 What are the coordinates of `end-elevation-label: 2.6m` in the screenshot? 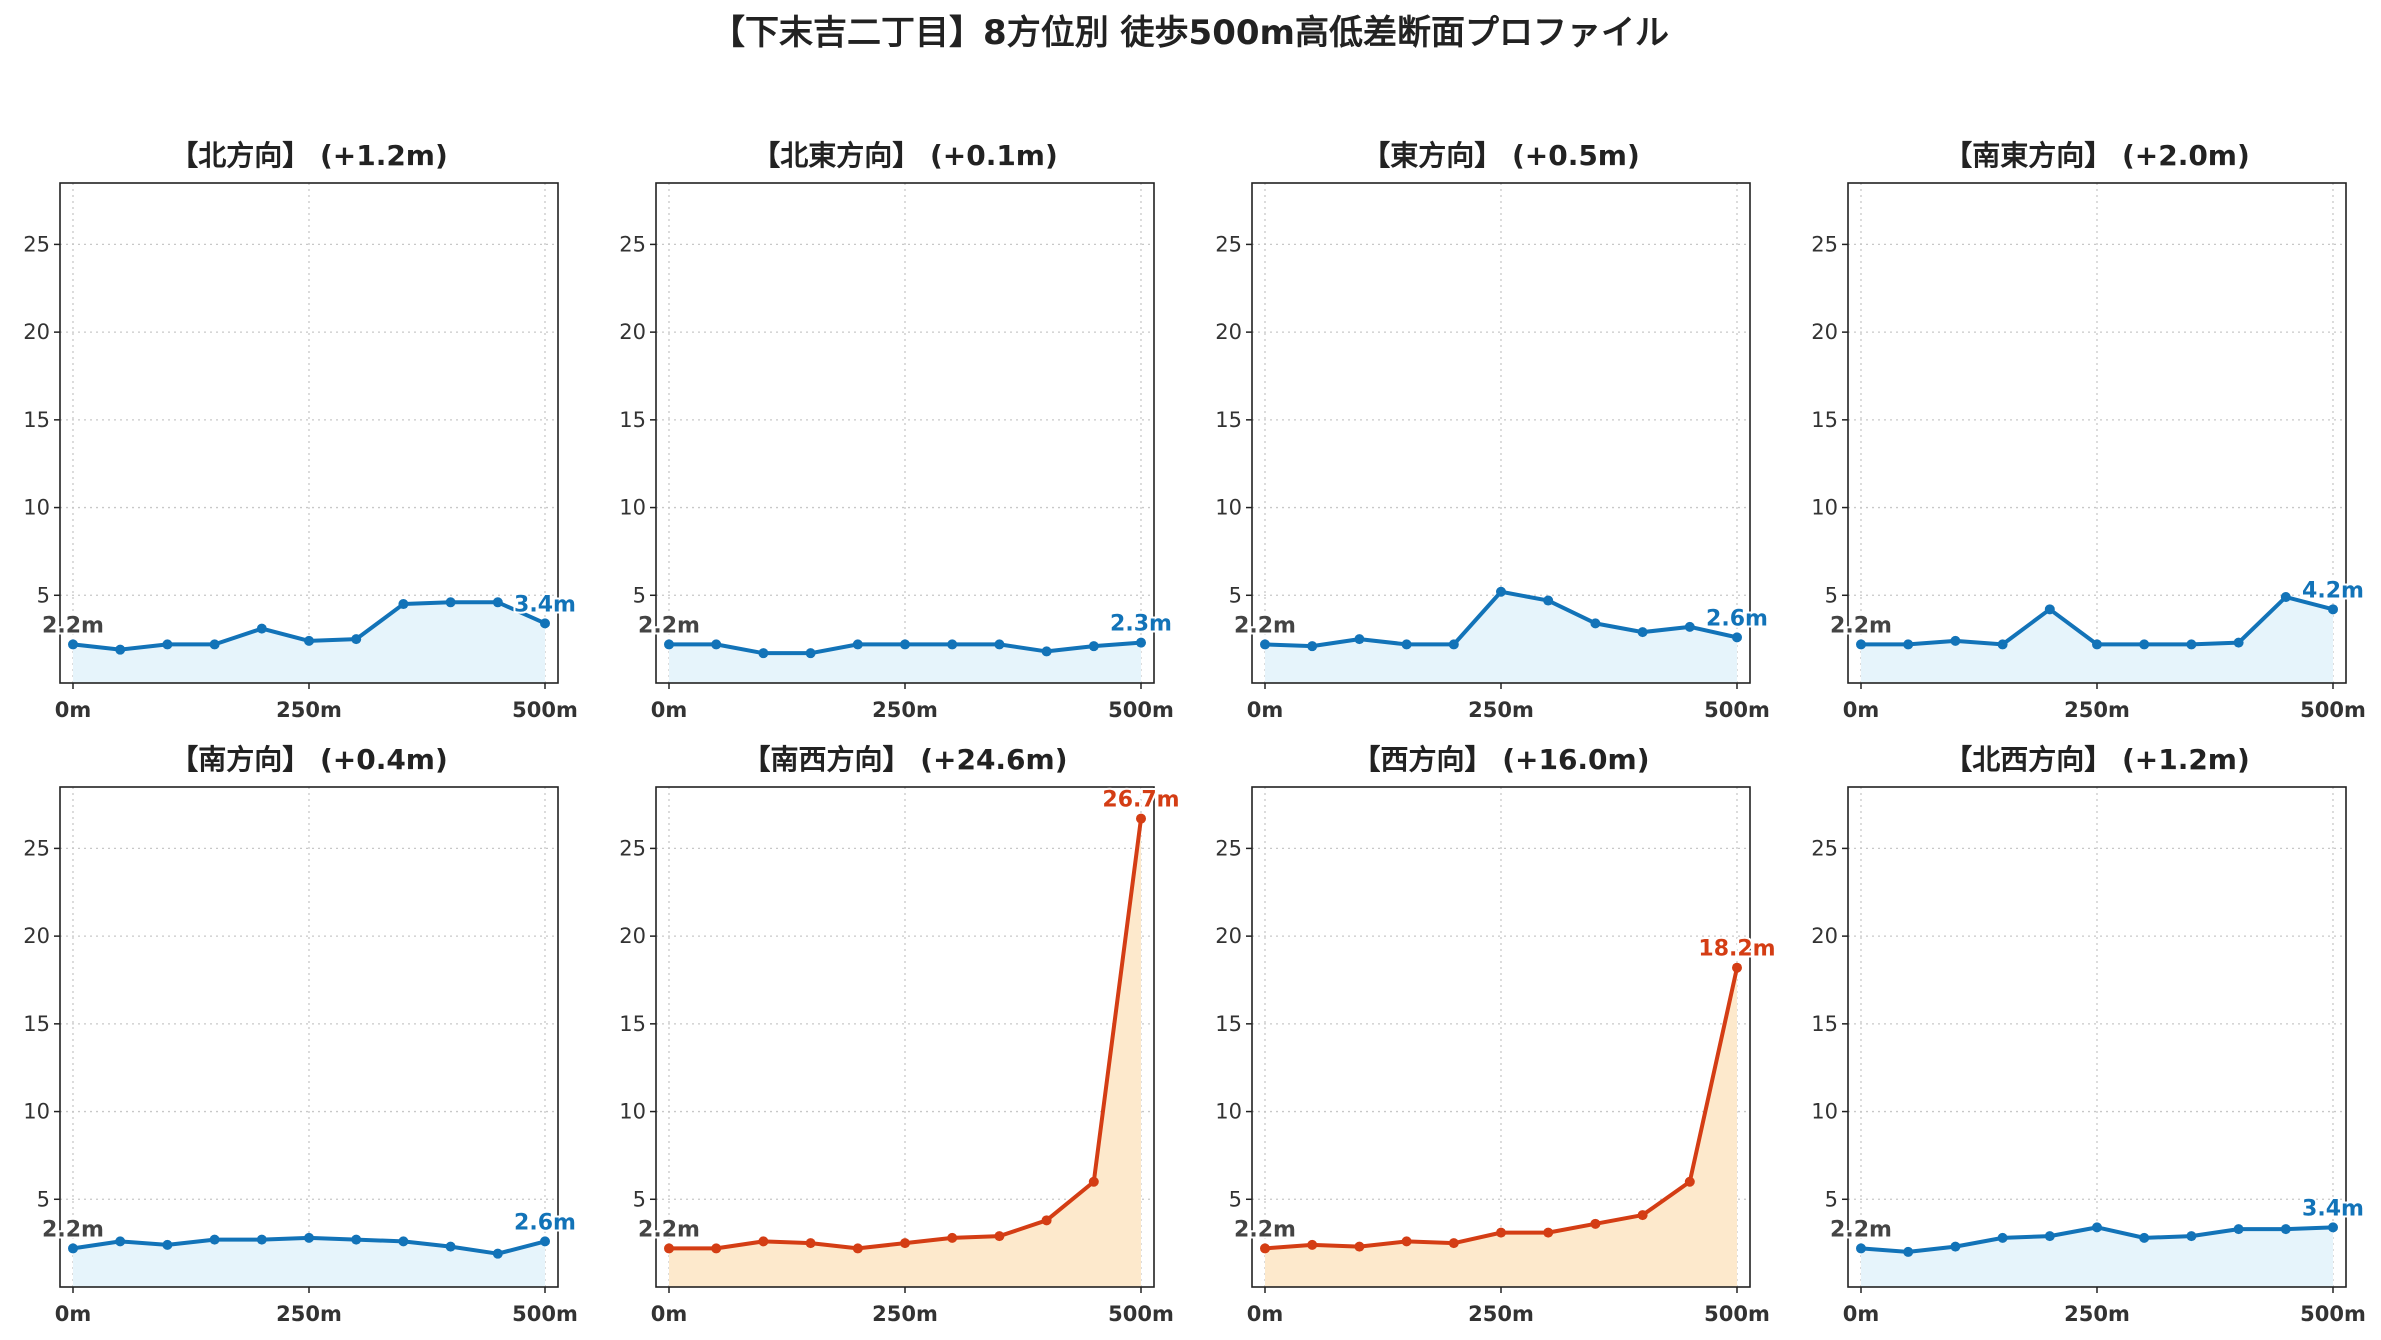 It's located at (1737, 618).